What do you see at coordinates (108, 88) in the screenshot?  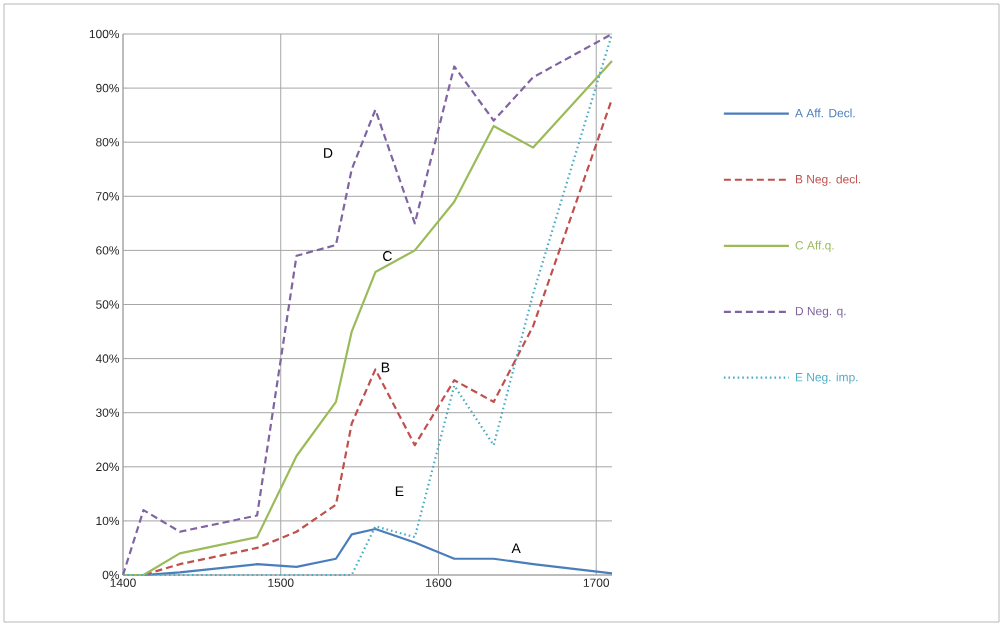 I see `y-tick-label: 90%` at bounding box center [108, 88].